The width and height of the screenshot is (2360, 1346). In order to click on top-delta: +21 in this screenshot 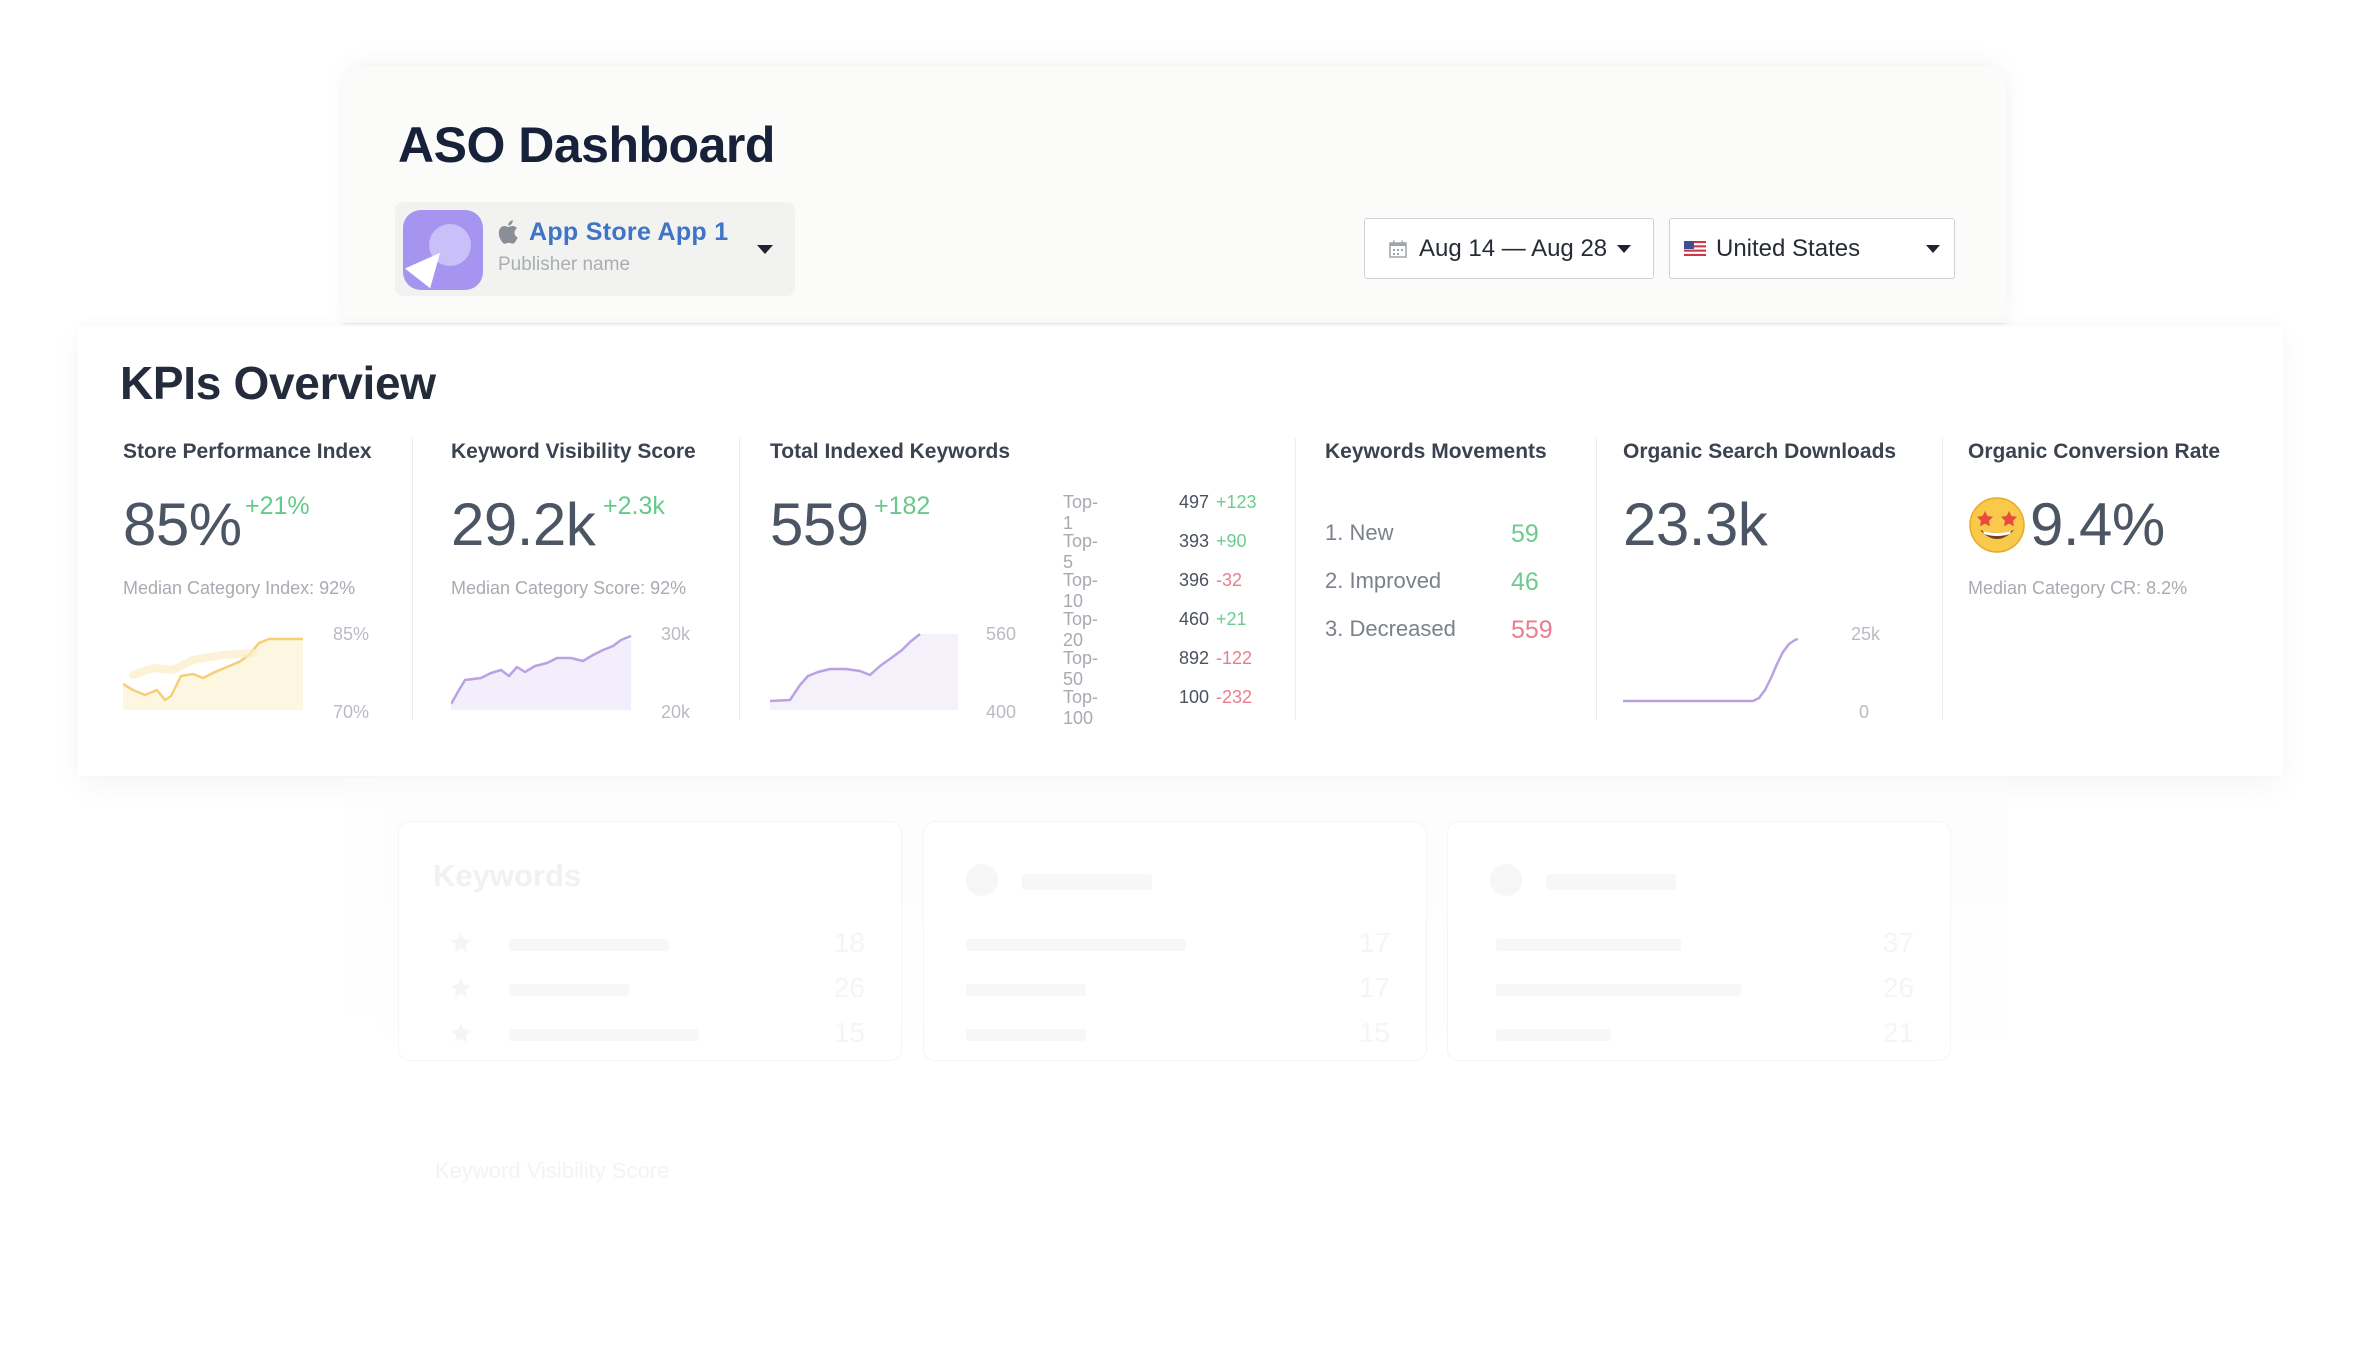, I will do `click(1231, 619)`.